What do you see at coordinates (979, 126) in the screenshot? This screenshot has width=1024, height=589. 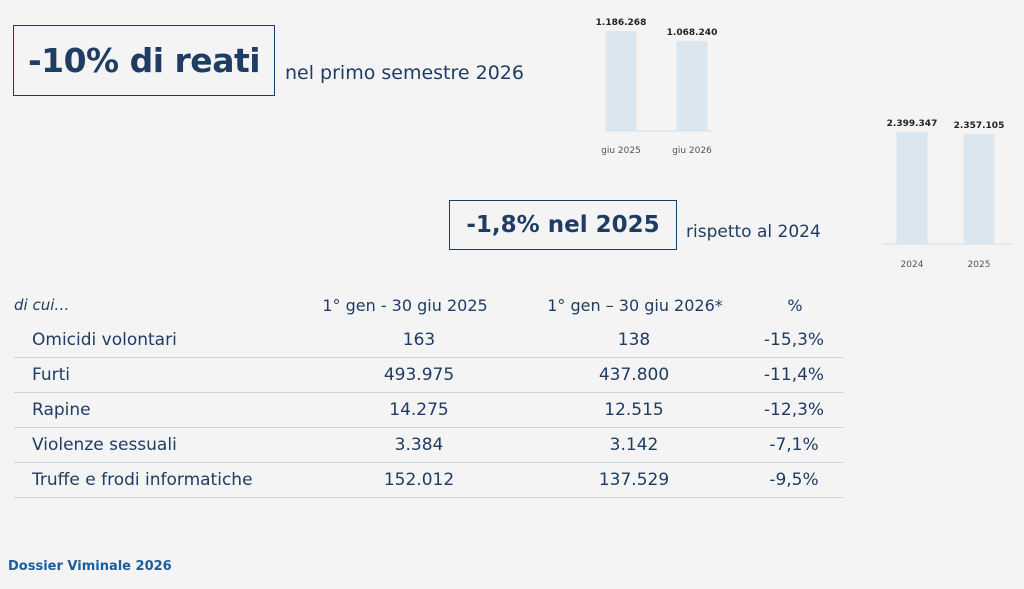 I see `bar-value-label: 2.357.105` at bounding box center [979, 126].